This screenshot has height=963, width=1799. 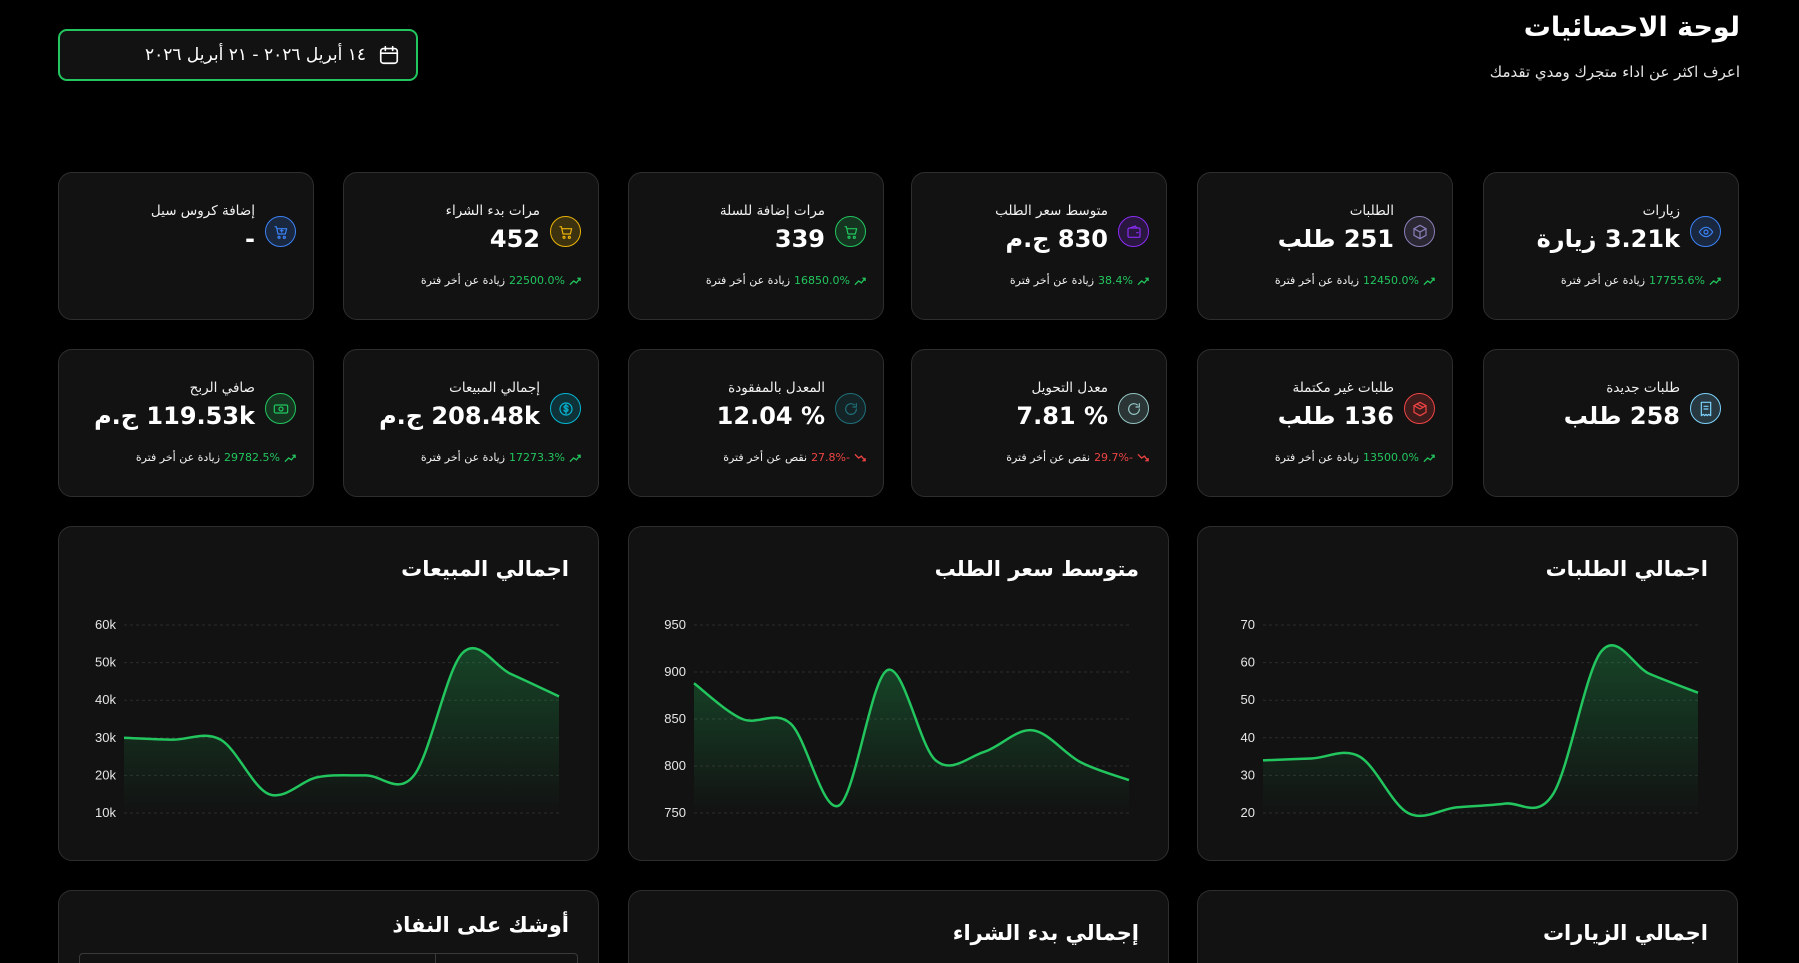 What do you see at coordinates (485, 569) in the screenshot?
I see `sales-chart-title: اجمالي المبيعات` at bounding box center [485, 569].